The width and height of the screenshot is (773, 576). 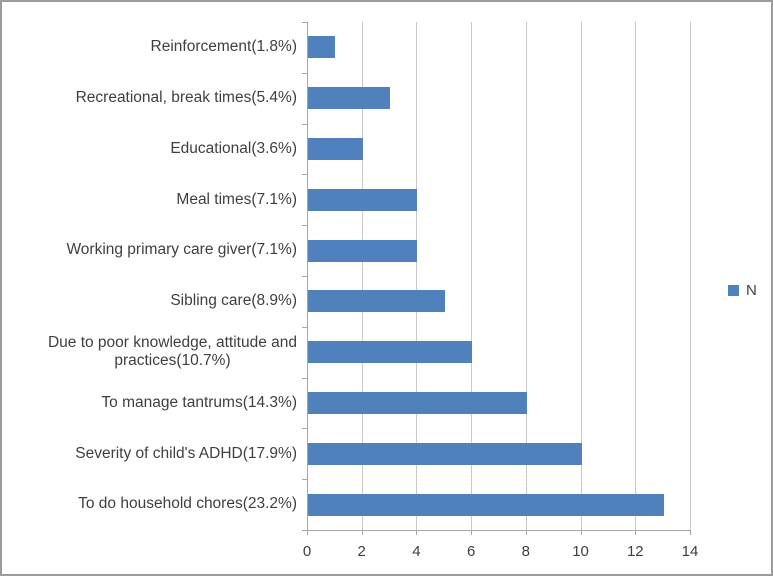 What do you see at coordinates (751, 290) in the screenshot?
I see `legend-label: N` at bounding box center [751, 290].